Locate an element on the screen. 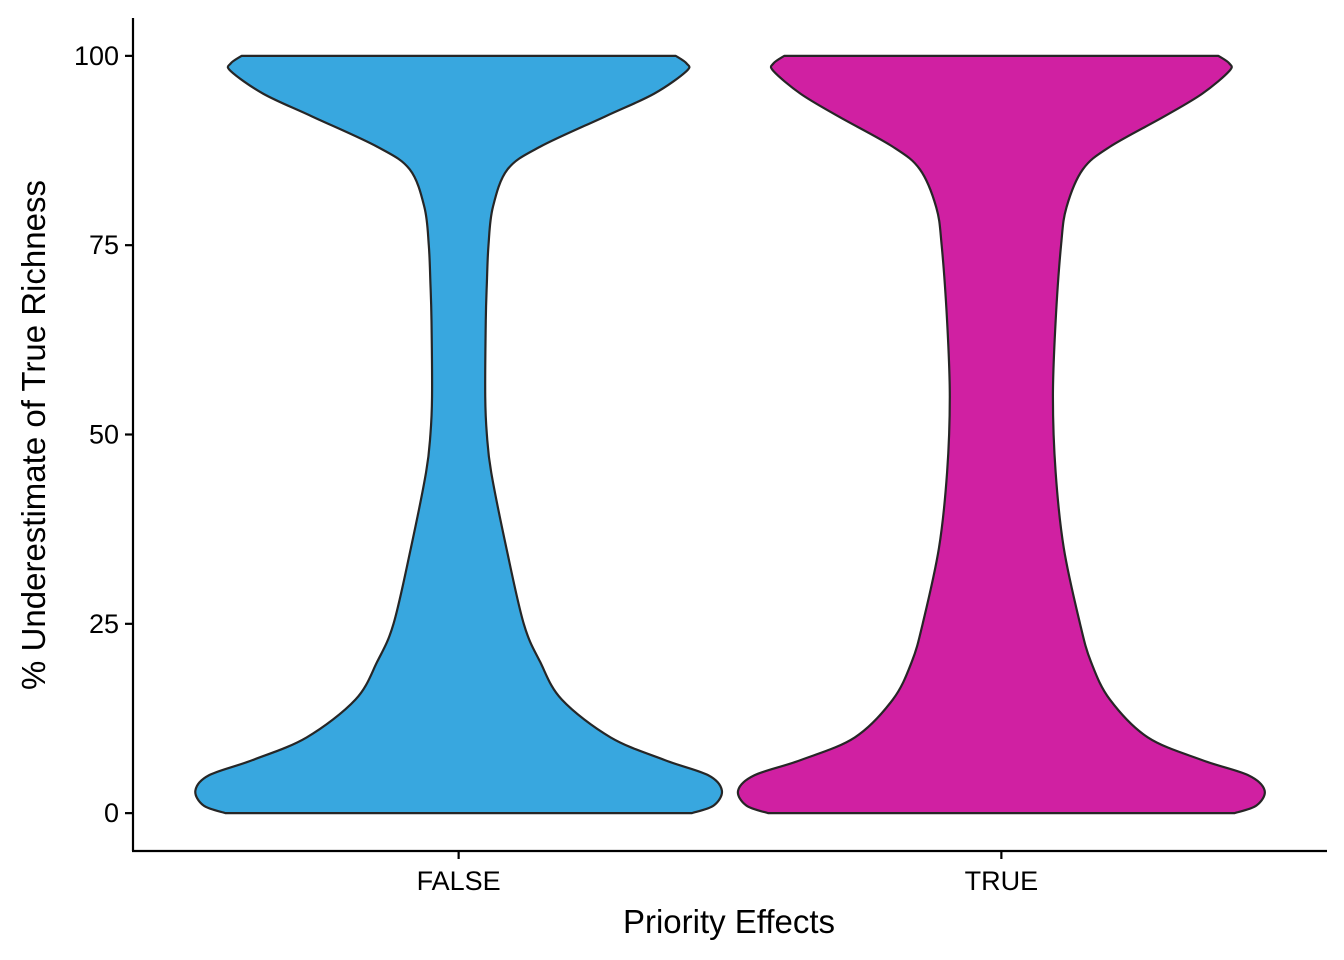  x-tick-label-true: TRUE is located at coordinates (1002, 881).